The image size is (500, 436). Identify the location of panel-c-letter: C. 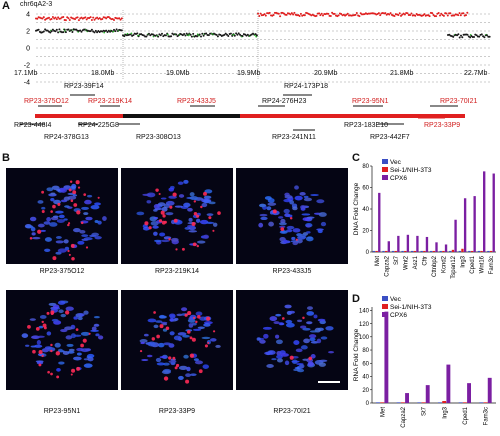
(356, 158).